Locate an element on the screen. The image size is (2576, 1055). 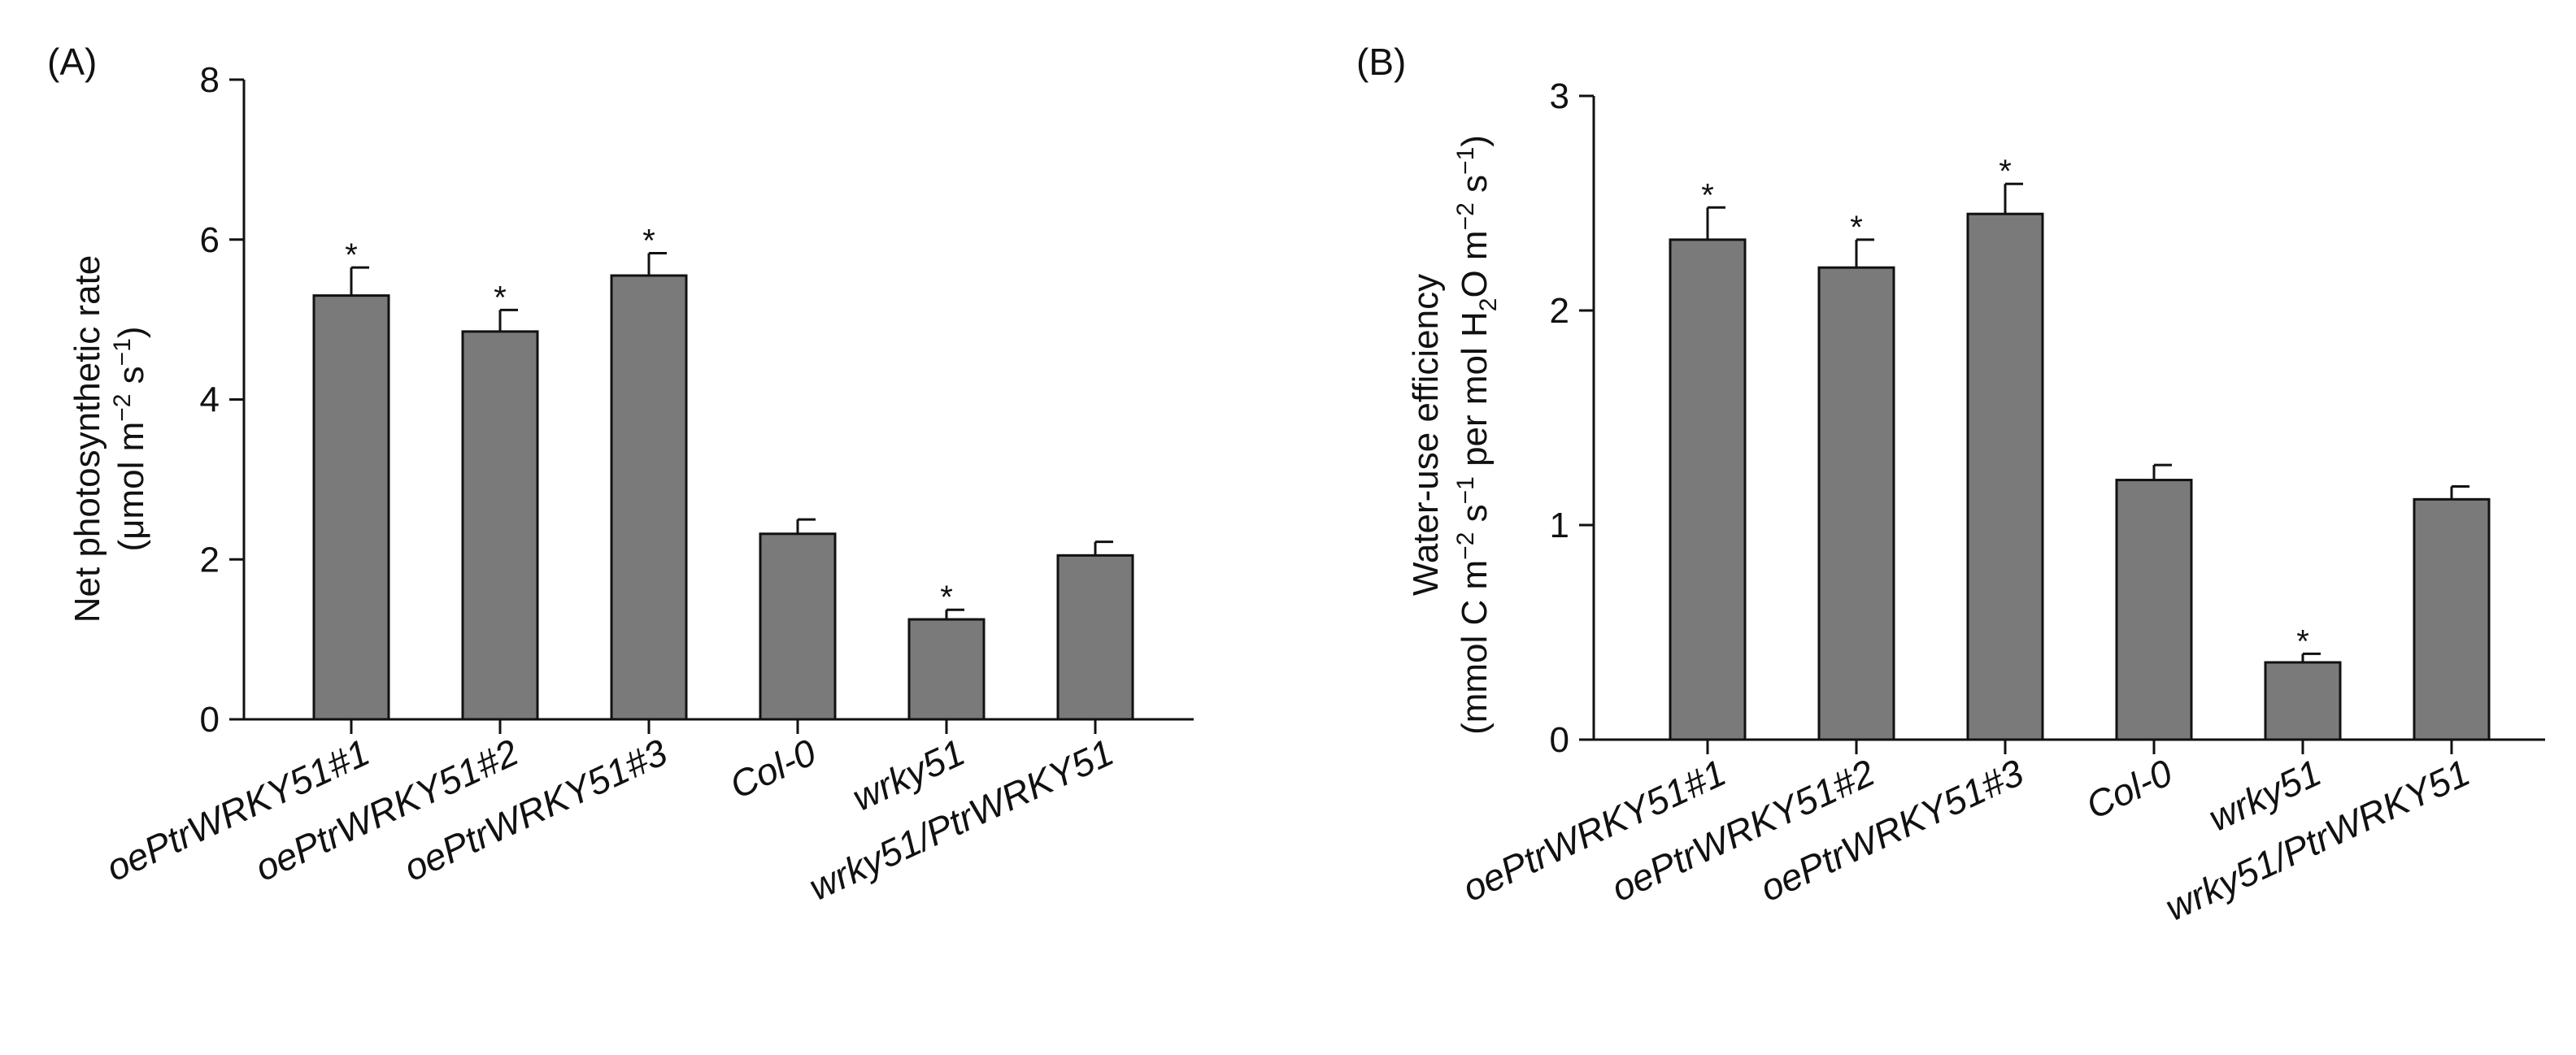
panel-a-sig-star-4: * is located at coordinates (947, 598).